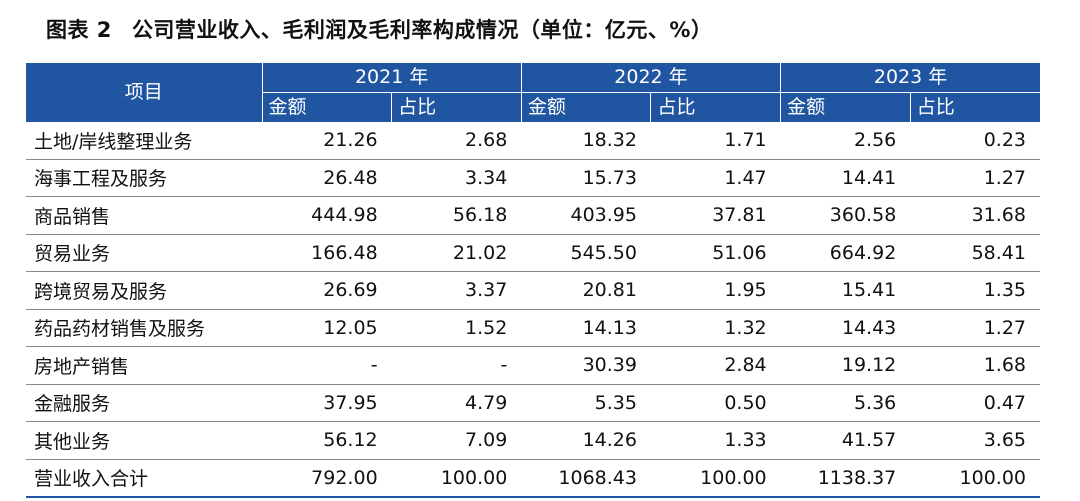 The image size is (1080, 501). What do you see at coordinates (327, 178) in the screenshot?
I see `table-cell: 26.48` at bounding box center [327, 178].